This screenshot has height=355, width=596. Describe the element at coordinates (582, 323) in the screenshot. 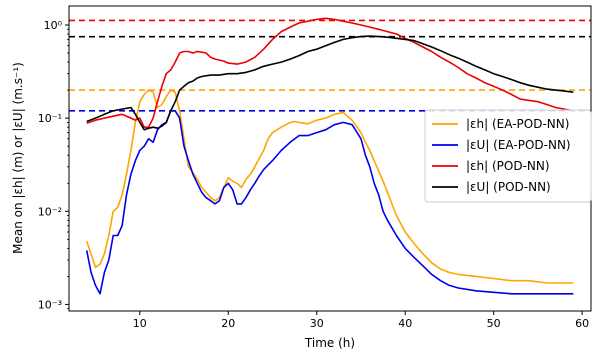

I see `x-tick-label: 60` at that location.